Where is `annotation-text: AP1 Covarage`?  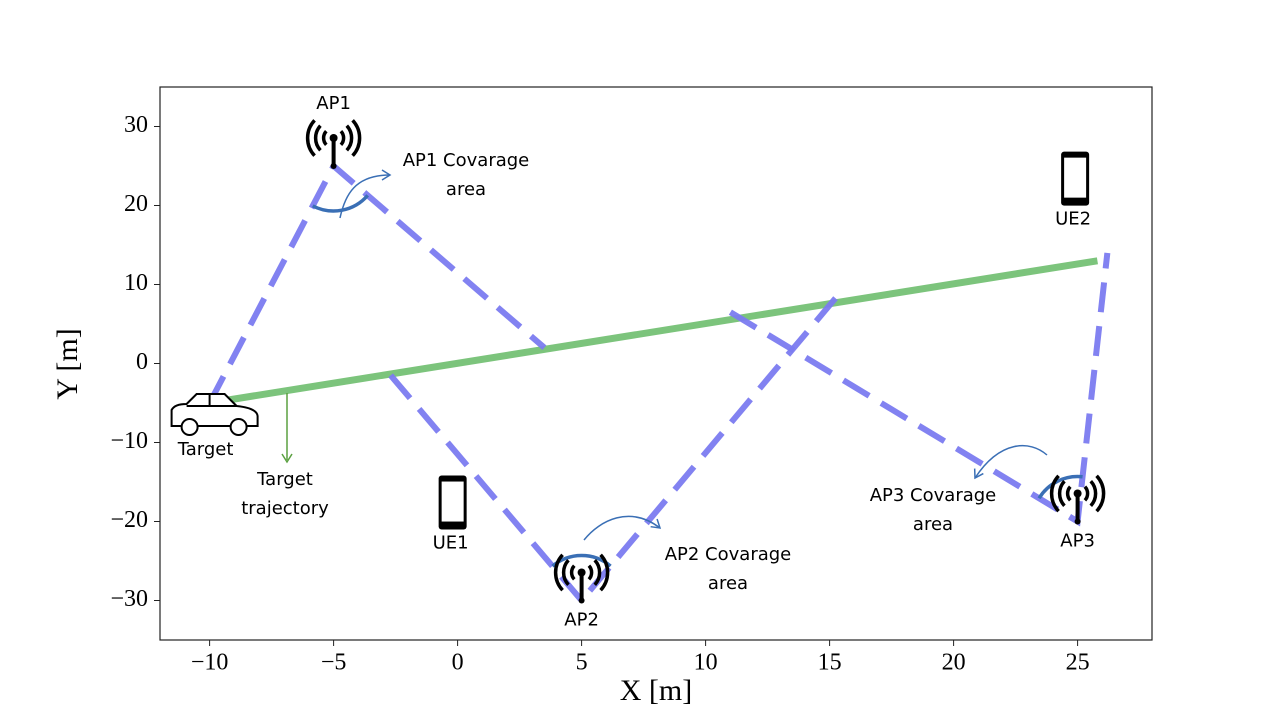
annotation-text: AP1 Covarage is located at coordinates (466, 160).